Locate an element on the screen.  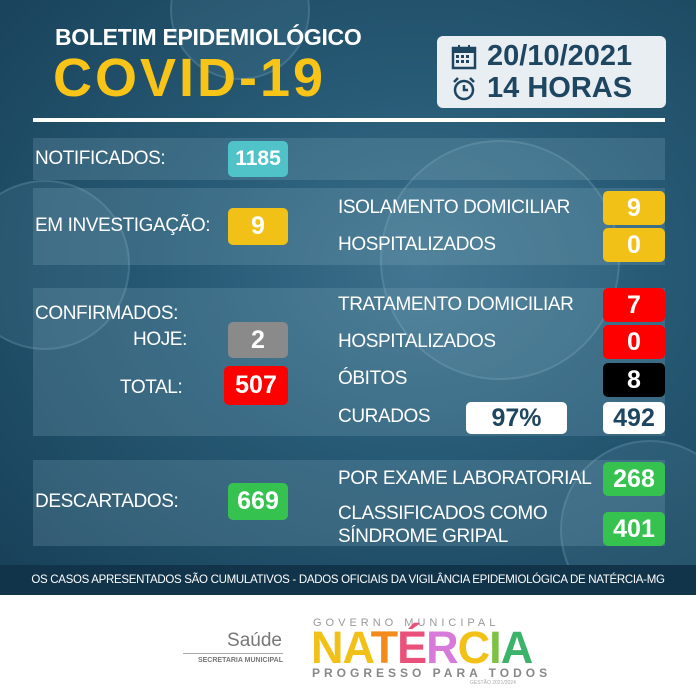
confirmados-hospitalizados-value: 0 is located at coordinates (634, 342).